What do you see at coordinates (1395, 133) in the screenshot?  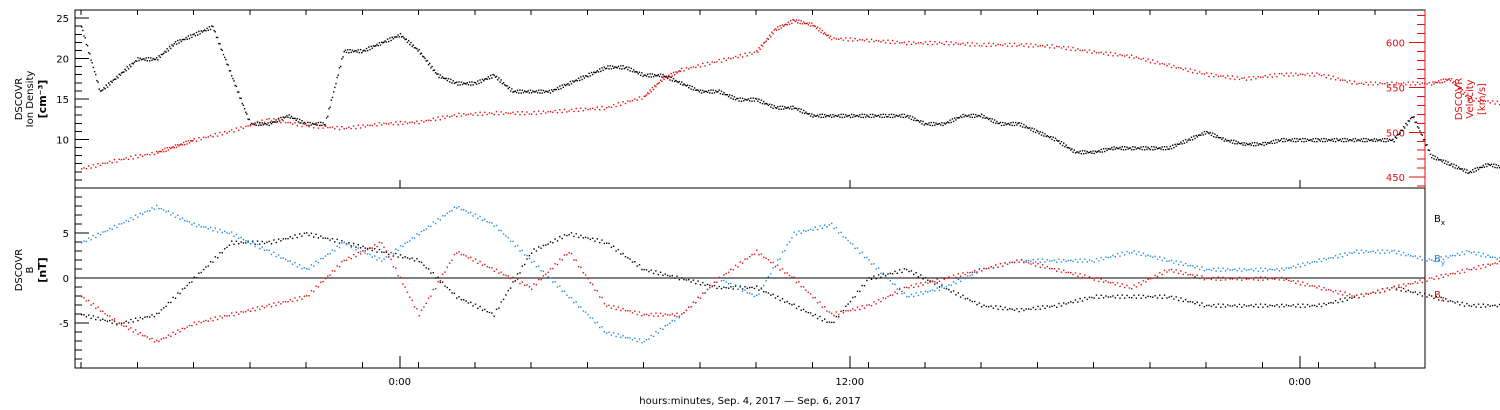 I see `velocity-tick-label: 500` at bounding box center [1395, 133].